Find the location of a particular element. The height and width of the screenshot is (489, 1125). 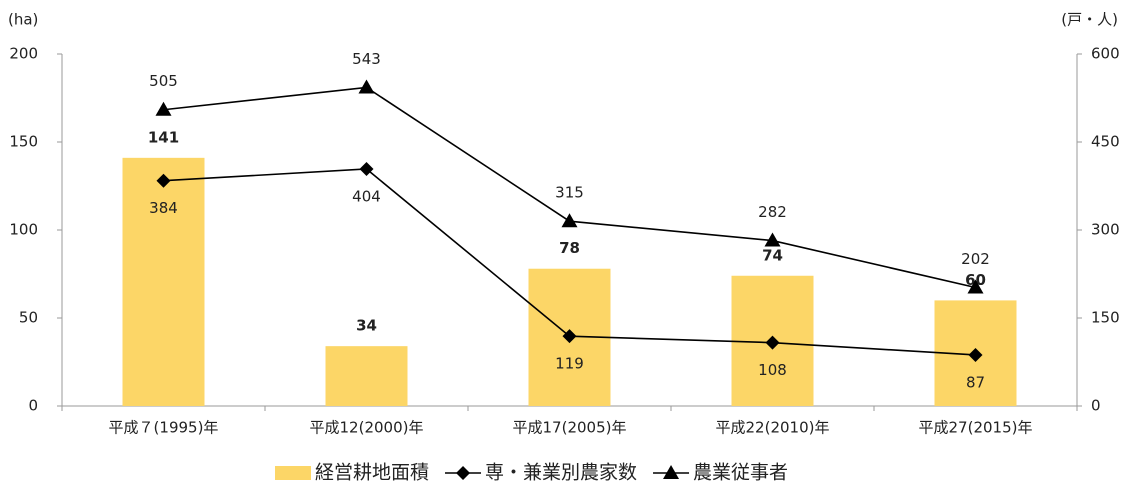

y2-tick-label: 300 is located at coordinates (1105, 230).